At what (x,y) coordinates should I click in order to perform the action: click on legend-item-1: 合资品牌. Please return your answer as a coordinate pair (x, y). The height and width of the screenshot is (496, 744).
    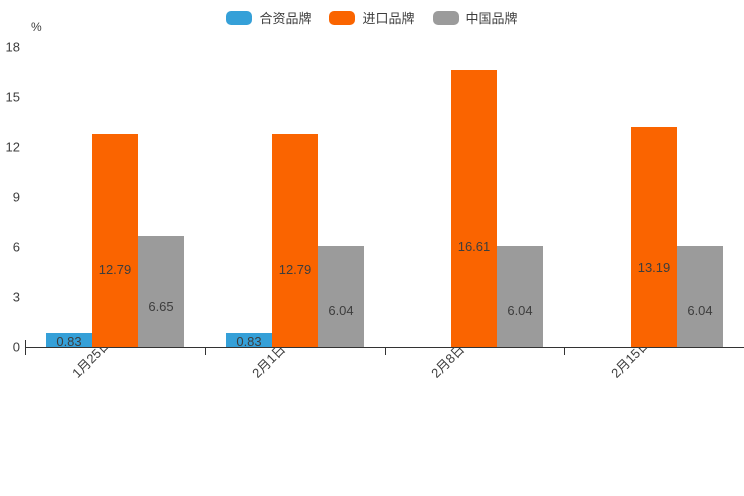
    Looking at the image, I should click on (268, 18).